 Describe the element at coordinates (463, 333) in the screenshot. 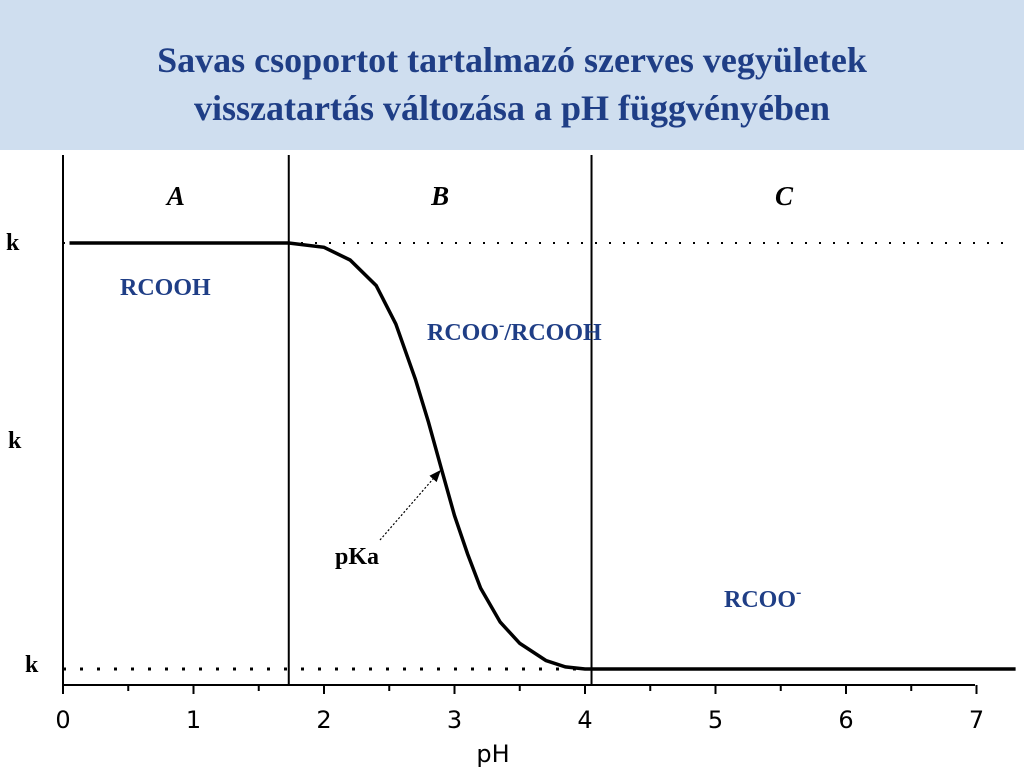

I see `species-mixed-base: RCOO` at that location.